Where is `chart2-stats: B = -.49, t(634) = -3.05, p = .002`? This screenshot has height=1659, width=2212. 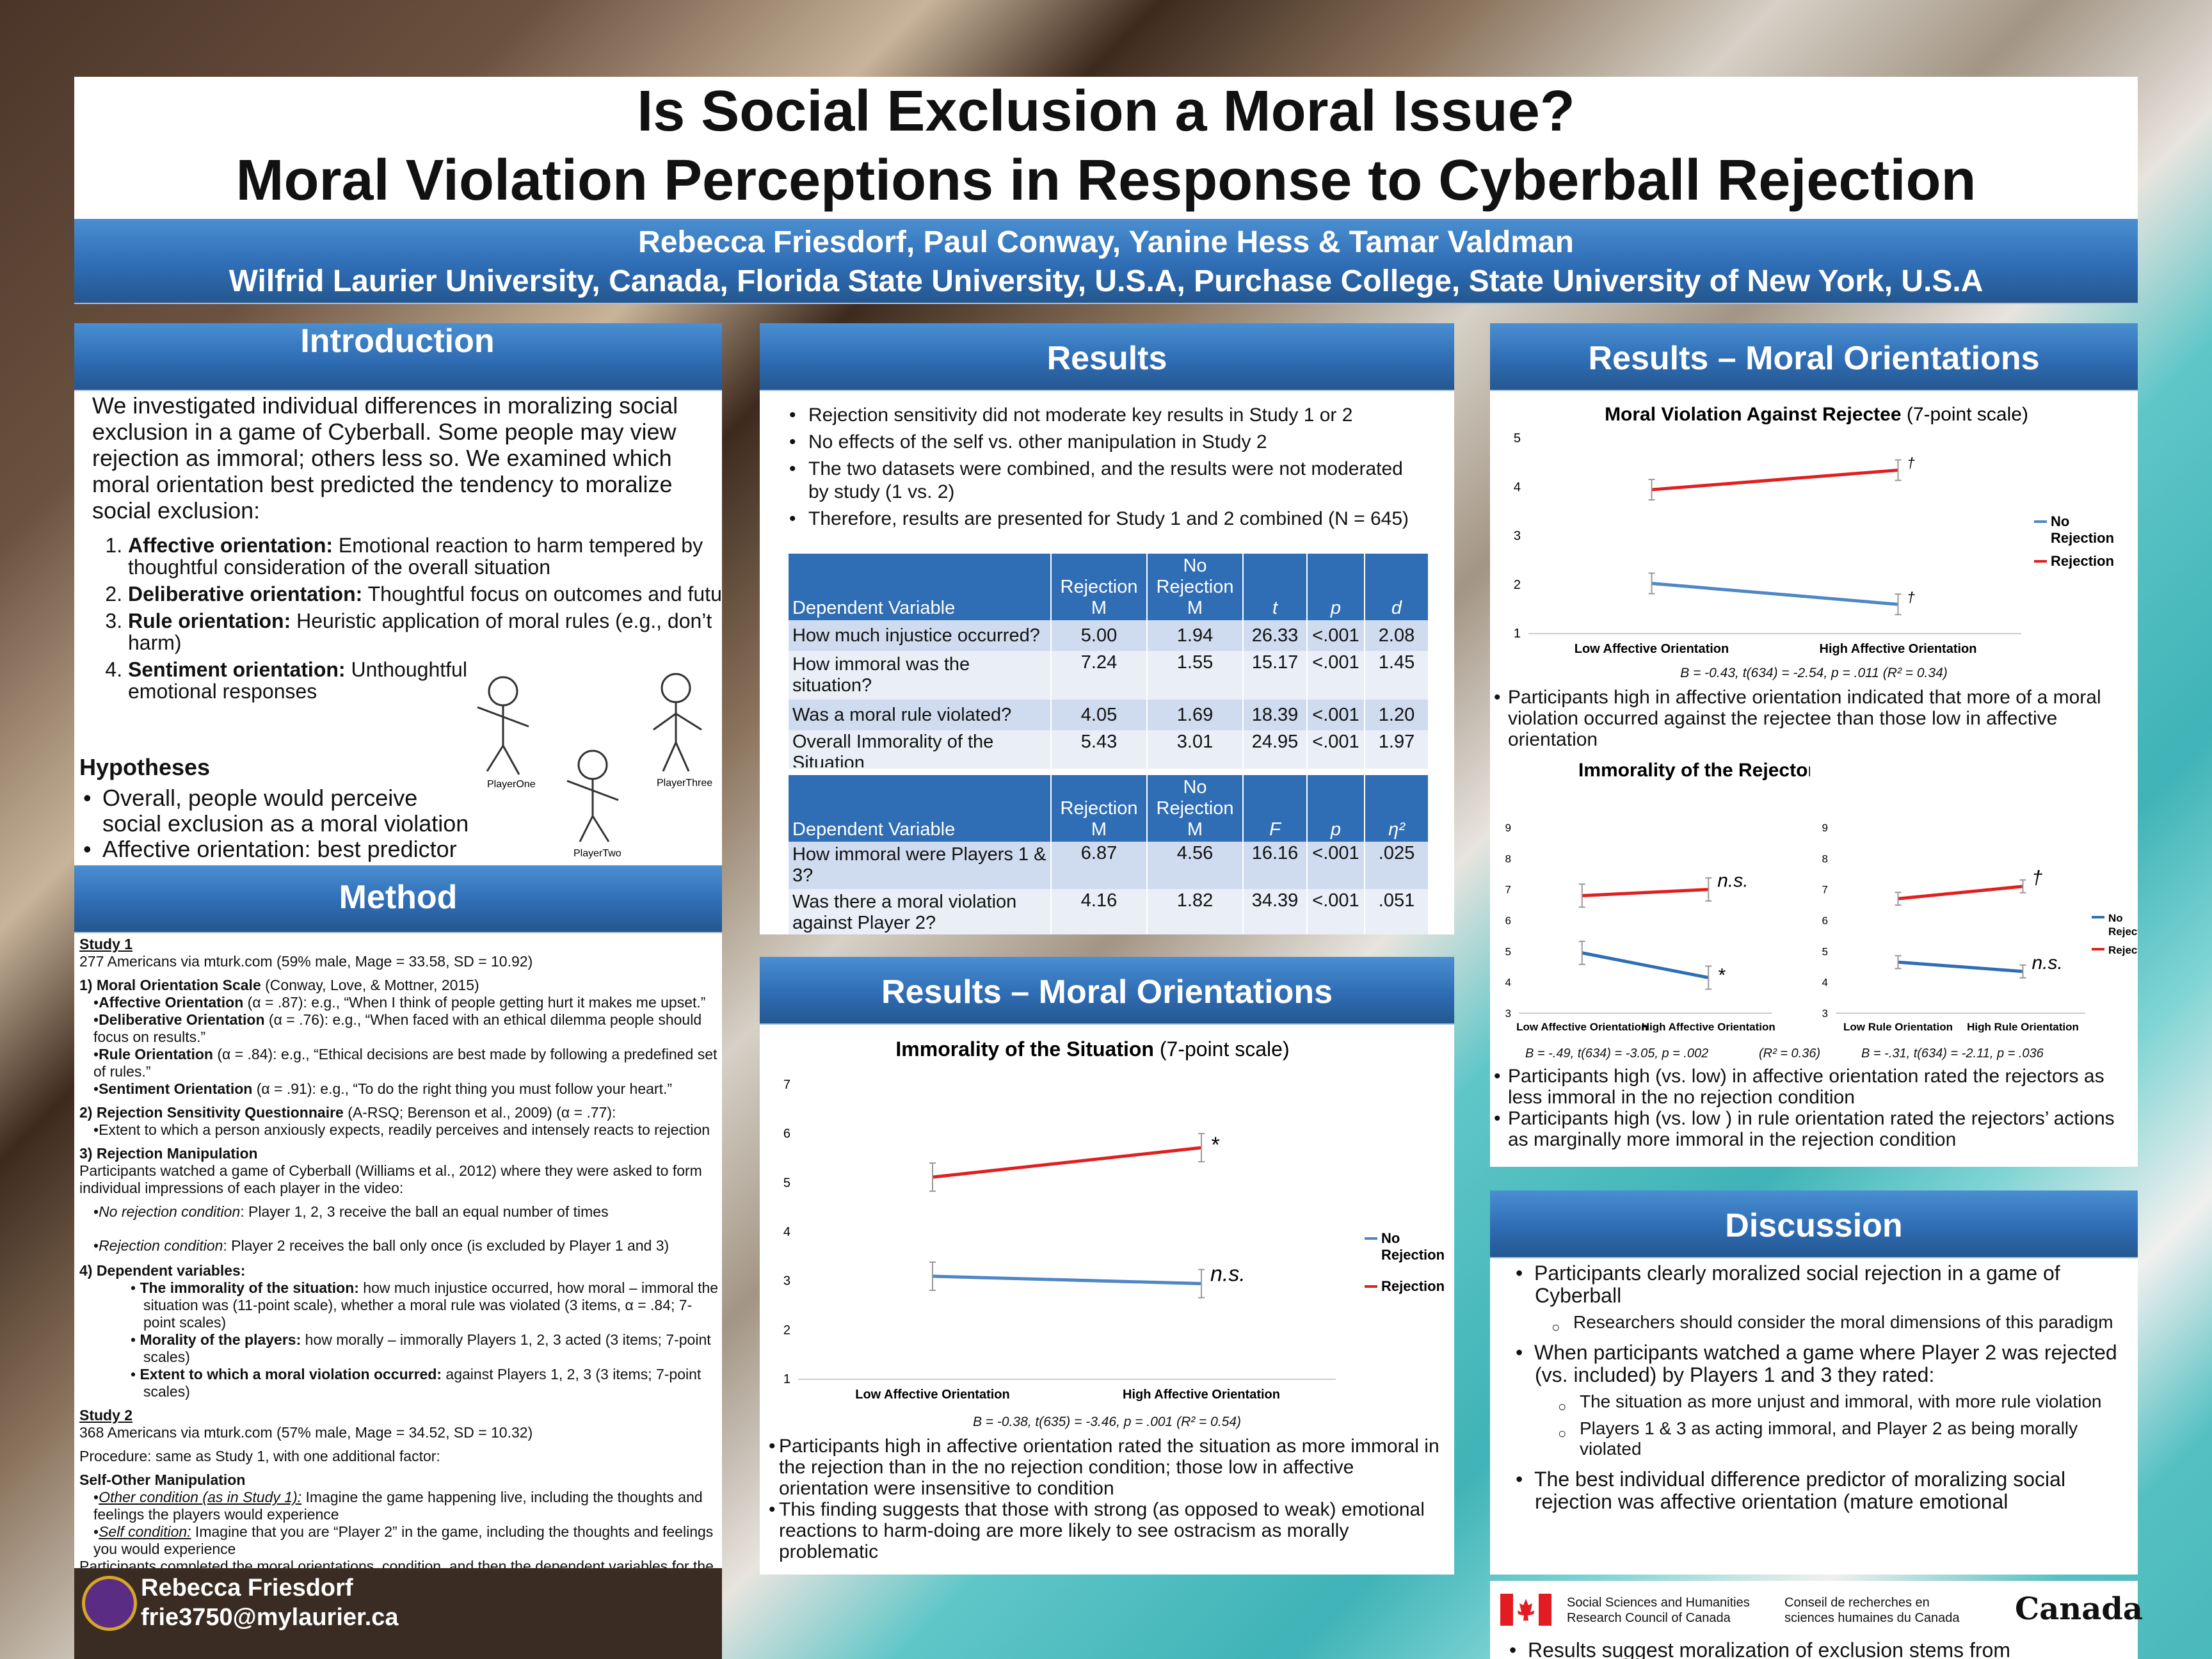 chart2-stats: B = -.49, t(634) = -3.05, p = .002 is located at coordinates (1617, 1053).